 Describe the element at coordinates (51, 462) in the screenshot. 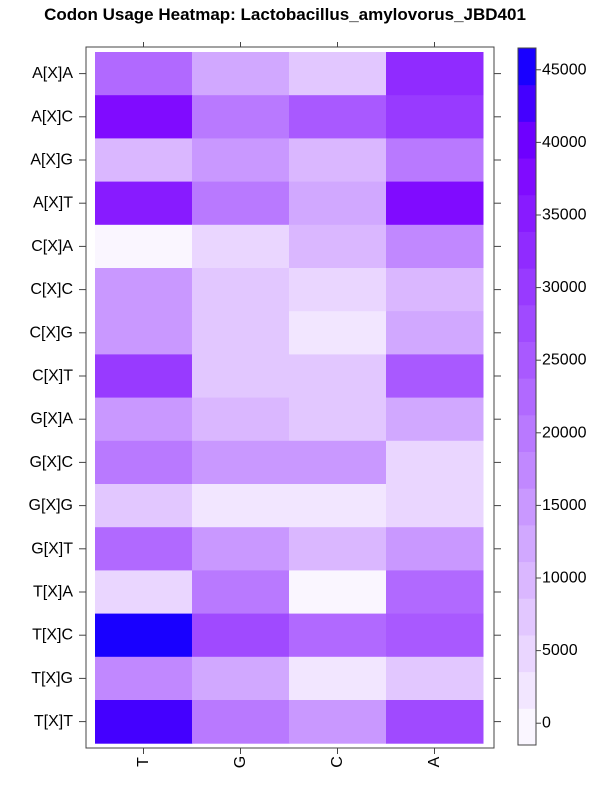

I see `y-tick-label: G[X]C` at that location.